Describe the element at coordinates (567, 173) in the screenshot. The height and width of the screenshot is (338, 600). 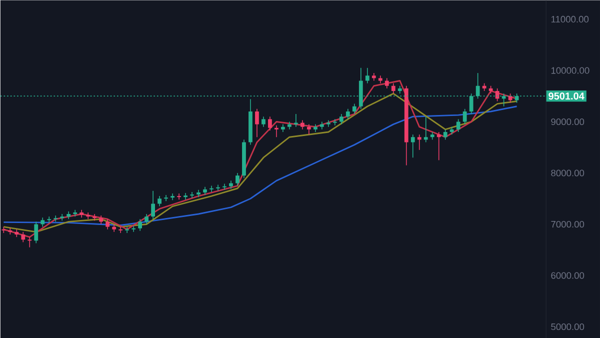
I see `y-tick-label: 8000.00` at that location.